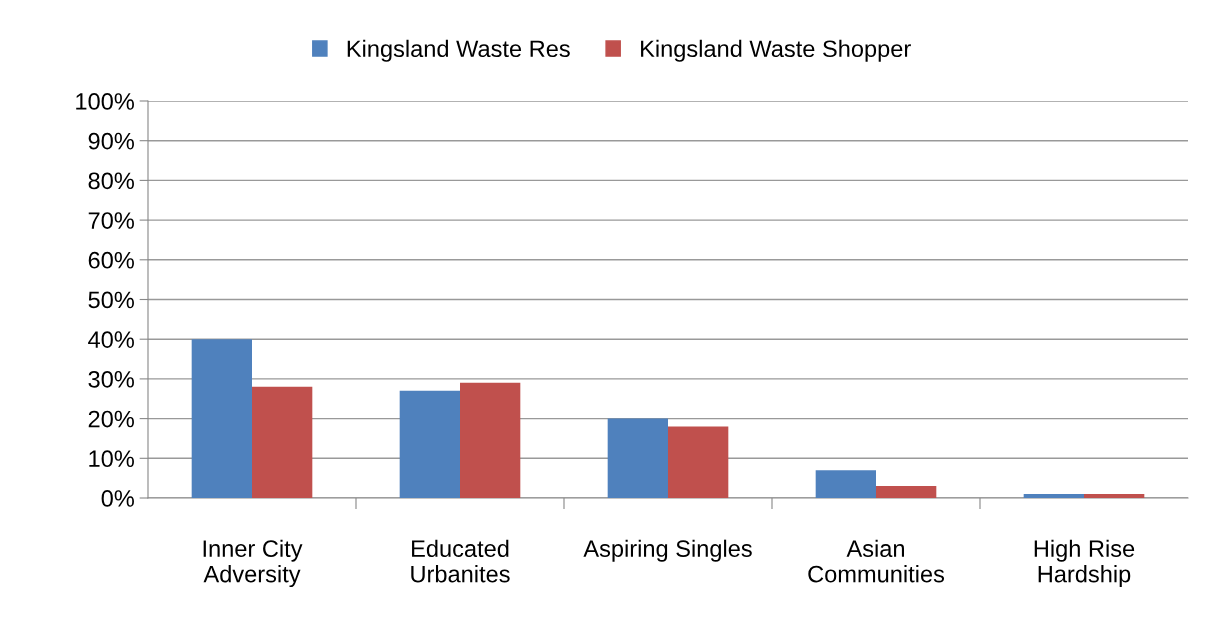  Describe the element at coordinates (117, 498) in the screenshot. I see `y-tick-label: 0%` at that location.